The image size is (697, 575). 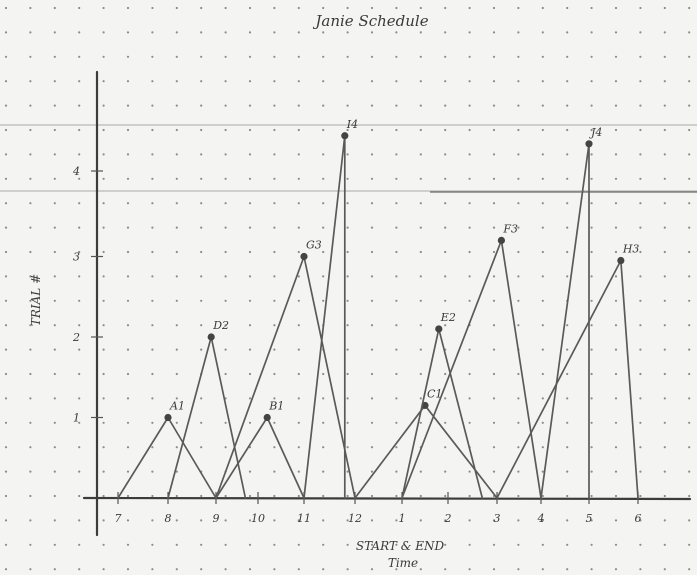 What do you see at coordinates (621, 260) in the screenshot?
I see `data-point-h3` at bounding box center [621, 260].